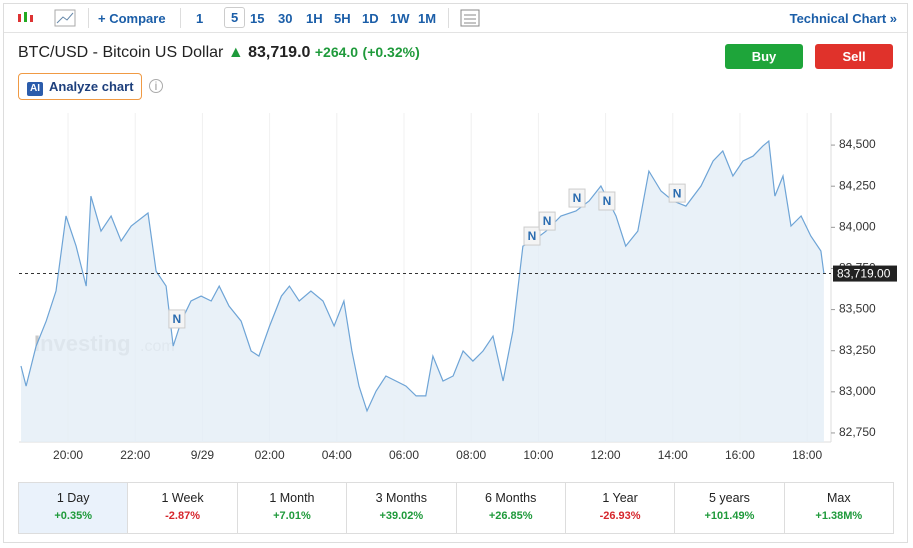  I want to click on period-label: 5 years, so click(729, 498).